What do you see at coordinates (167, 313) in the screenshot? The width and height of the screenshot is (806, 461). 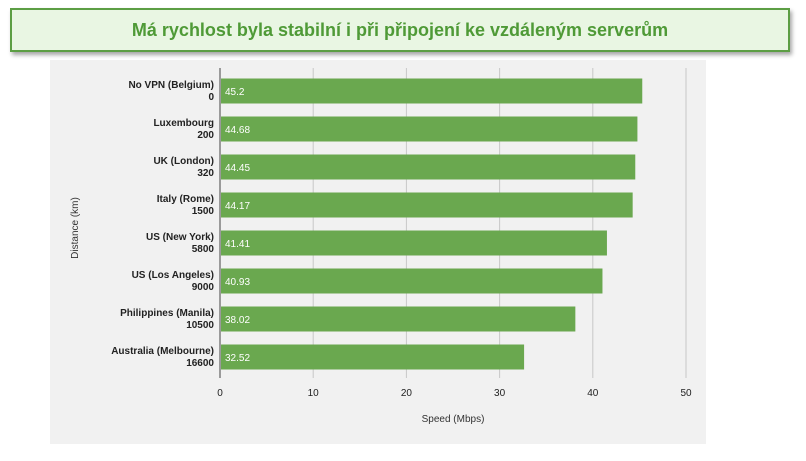 I see `category-label: Philippines (Manila)` at bounding box center [167, 313].